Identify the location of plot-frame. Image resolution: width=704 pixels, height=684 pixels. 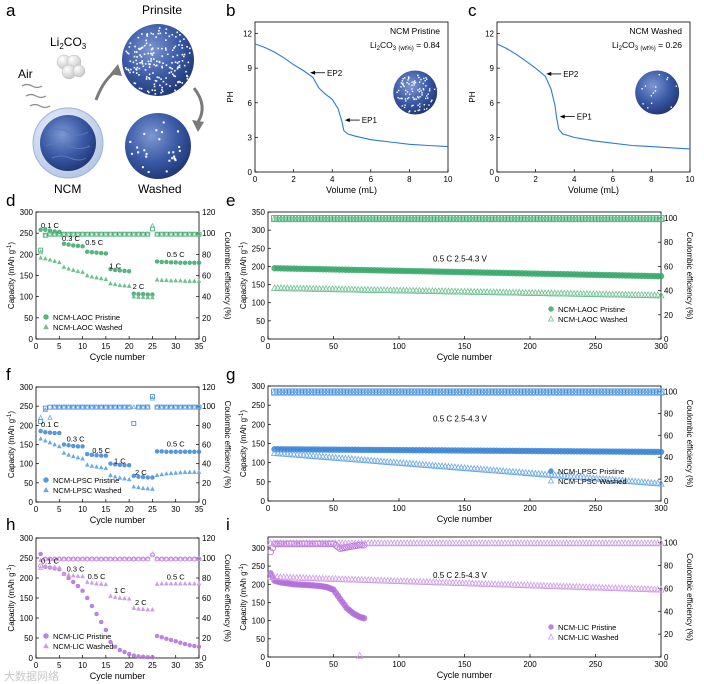
(351, 97).